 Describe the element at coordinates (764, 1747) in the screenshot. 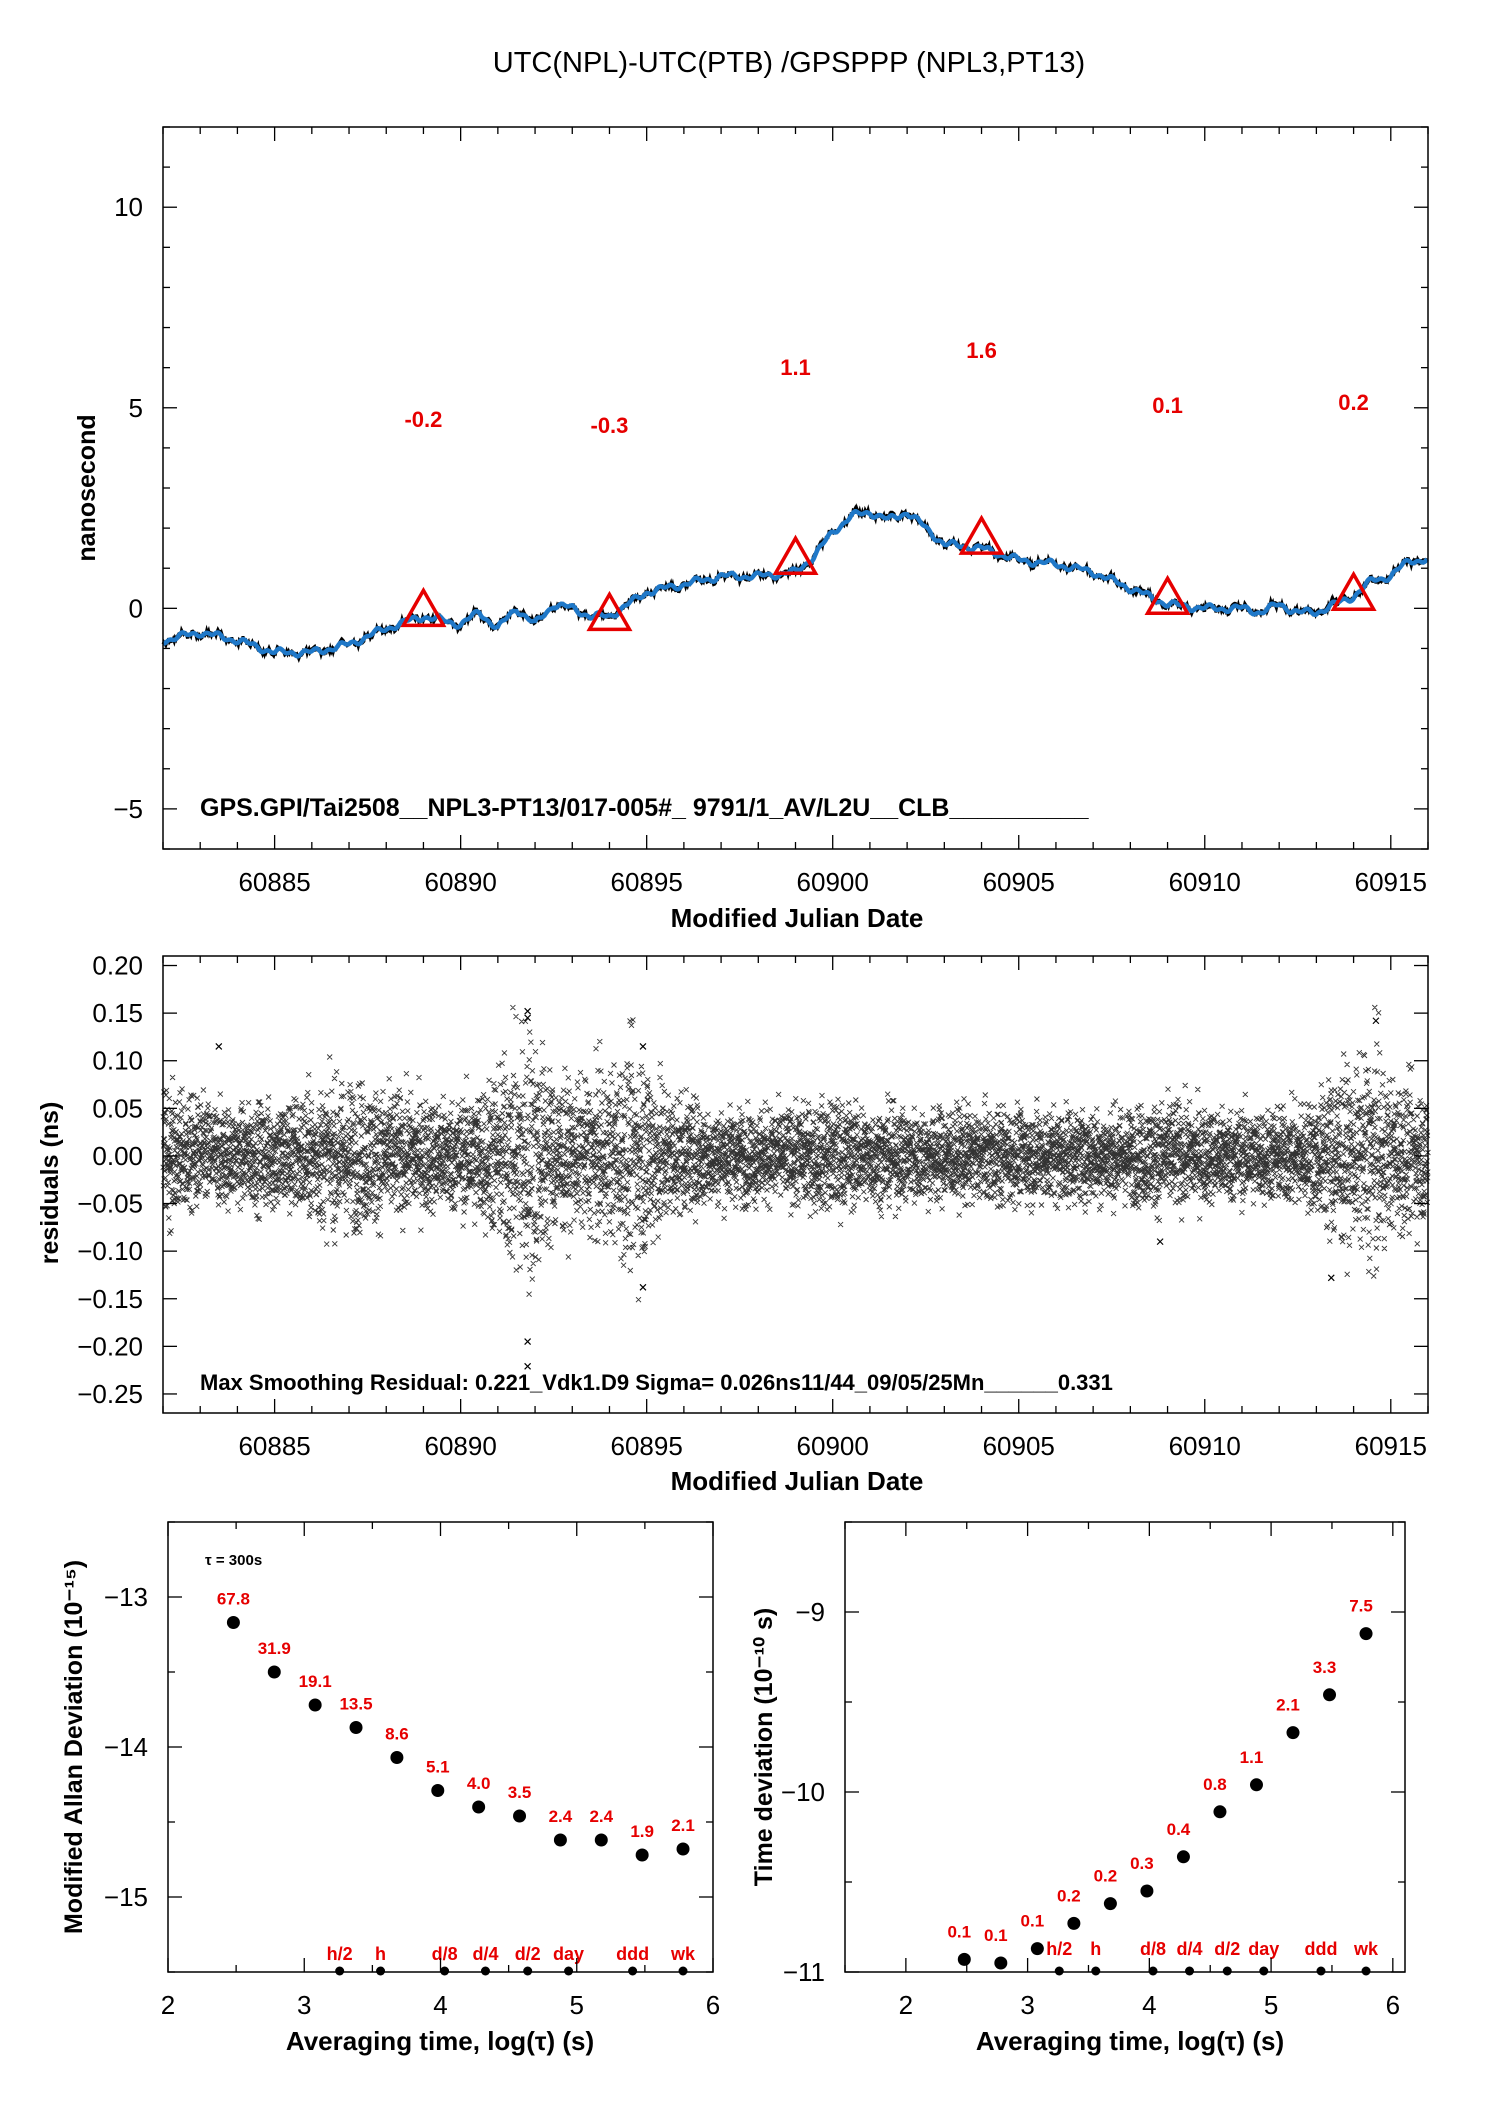

I see `tdev-chart-y-axis-label: Time deviation (10⁻¹⁰ s)` at that location.